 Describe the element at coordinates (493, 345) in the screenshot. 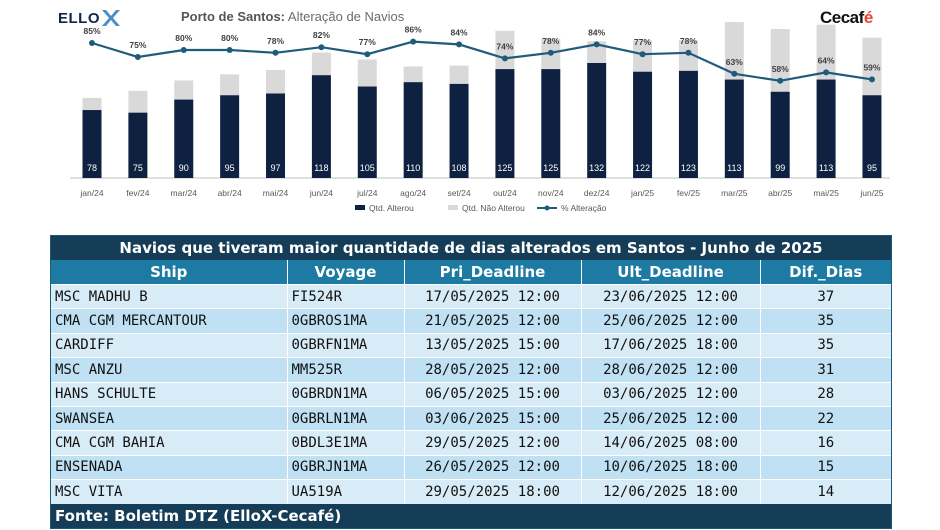

I see `cell-pri-deadline: 13/05/2025 15:00` at that location.